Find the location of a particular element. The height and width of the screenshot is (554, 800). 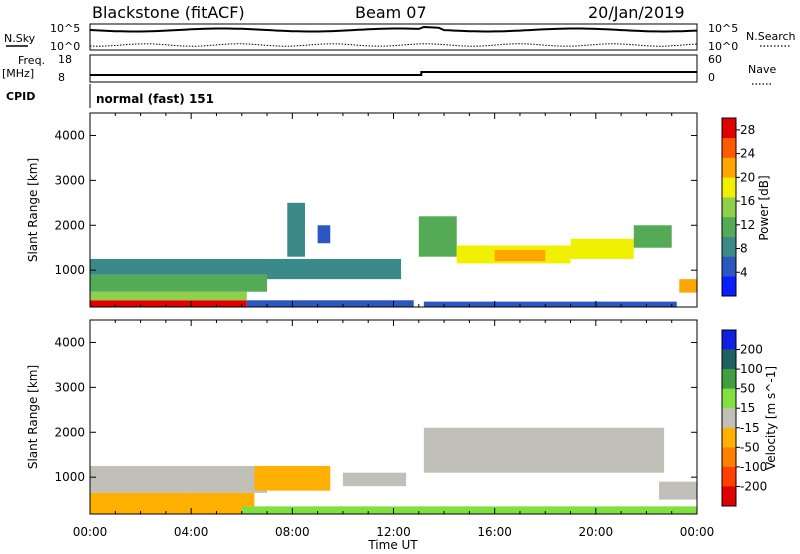

power-colorbar-label: Power [dB] is located at coordinates (764, 207).